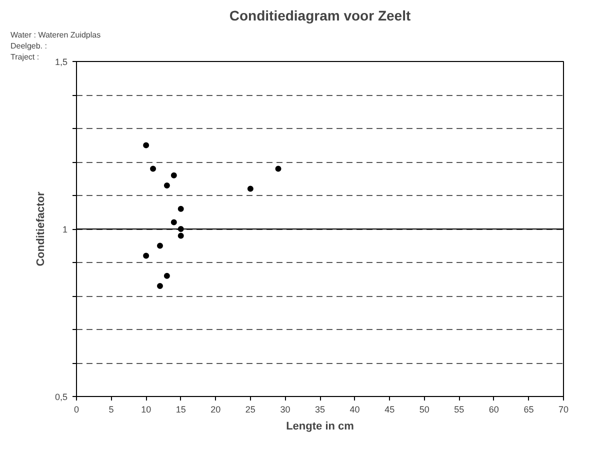  What do you see at coordinates (55, 35) in the screenshot?
I see `text: Water : Wateren Zuidplas` at bounding box center [55, 35].